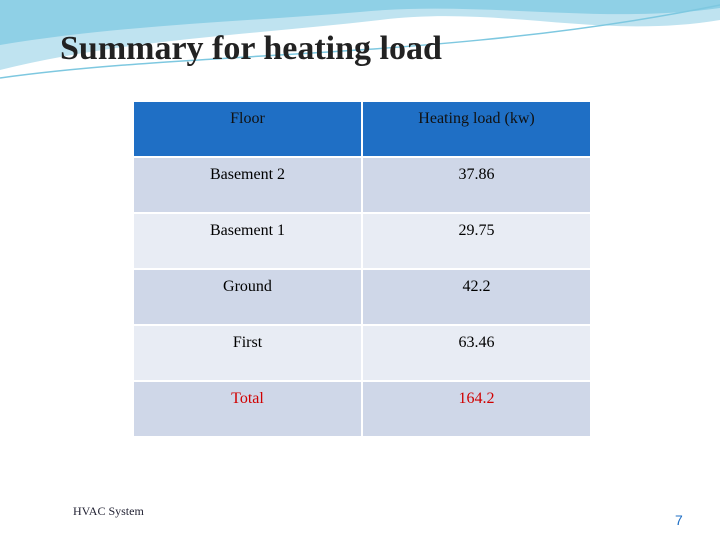  Describe the element at coordinates (679, 520) in the screenshot. I see `page-number: 7` at that location.